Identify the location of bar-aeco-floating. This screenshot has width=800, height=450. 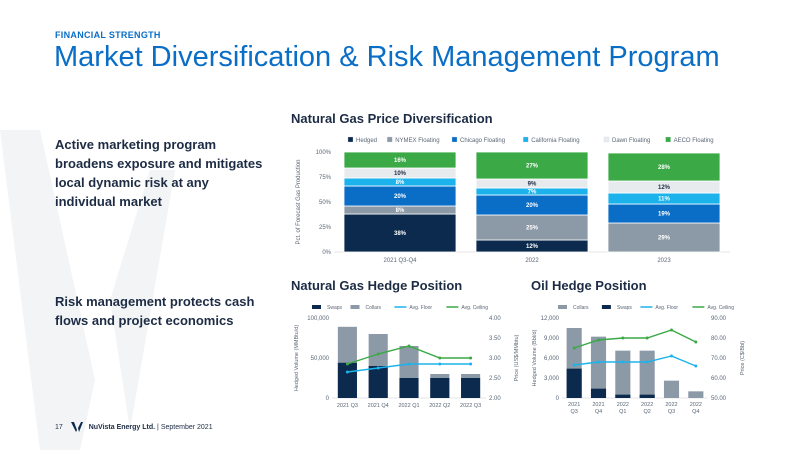
(400, 160).